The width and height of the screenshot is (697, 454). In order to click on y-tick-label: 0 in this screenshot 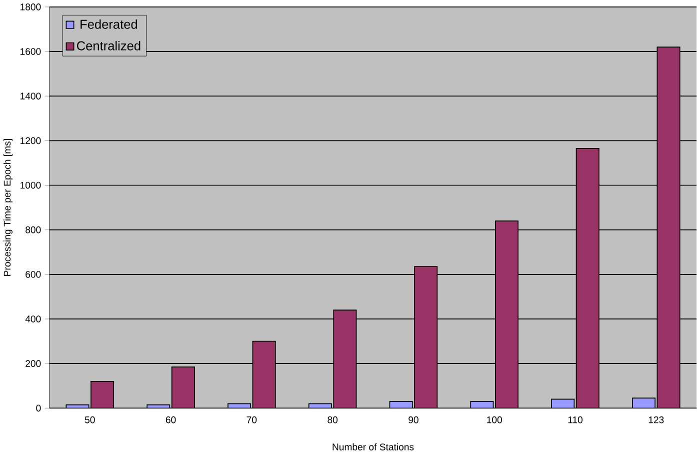, I will do `click(38, 408)`.